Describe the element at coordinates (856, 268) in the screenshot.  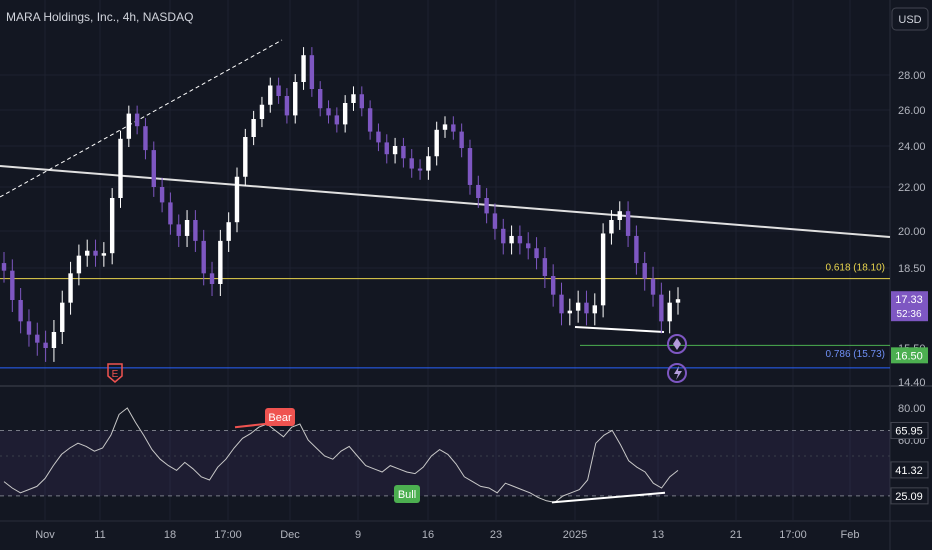
I see `fib-618-label: 0.618 (18.10)` at that location.